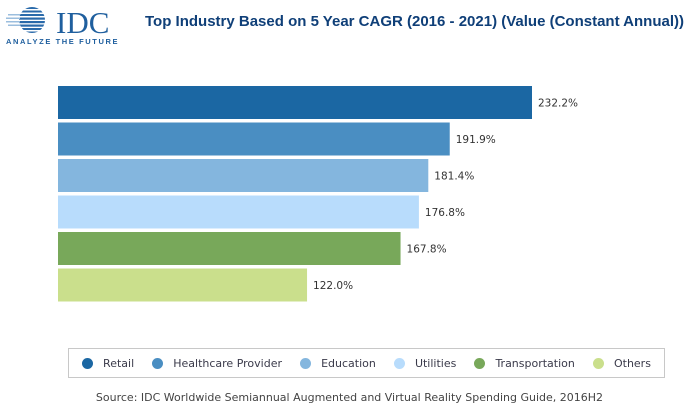 This screenshot has width=699, height=417. Describe the element at coordinates (535, 363) in the screenshot. I see `legend-label: Transportation` at that location.